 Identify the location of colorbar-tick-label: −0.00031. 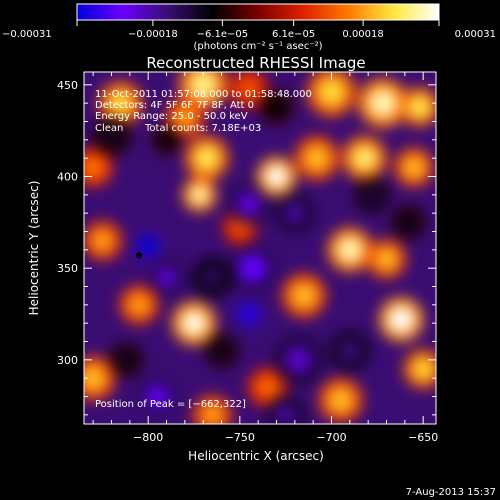
(27, 34).